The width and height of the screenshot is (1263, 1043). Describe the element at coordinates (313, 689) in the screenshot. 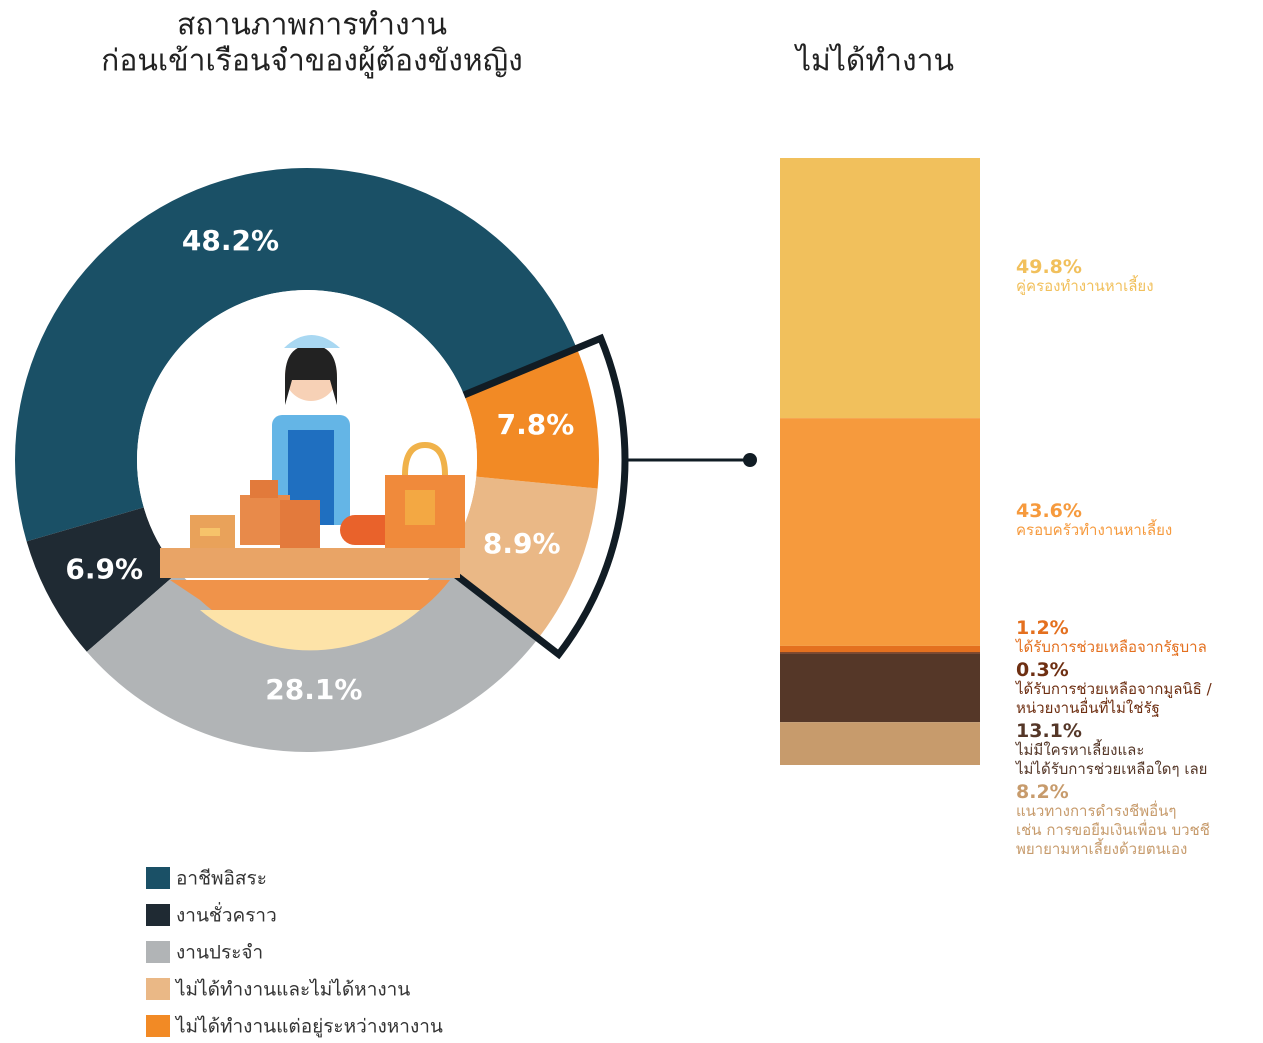

I see `value-label: 28.1%` at that location.